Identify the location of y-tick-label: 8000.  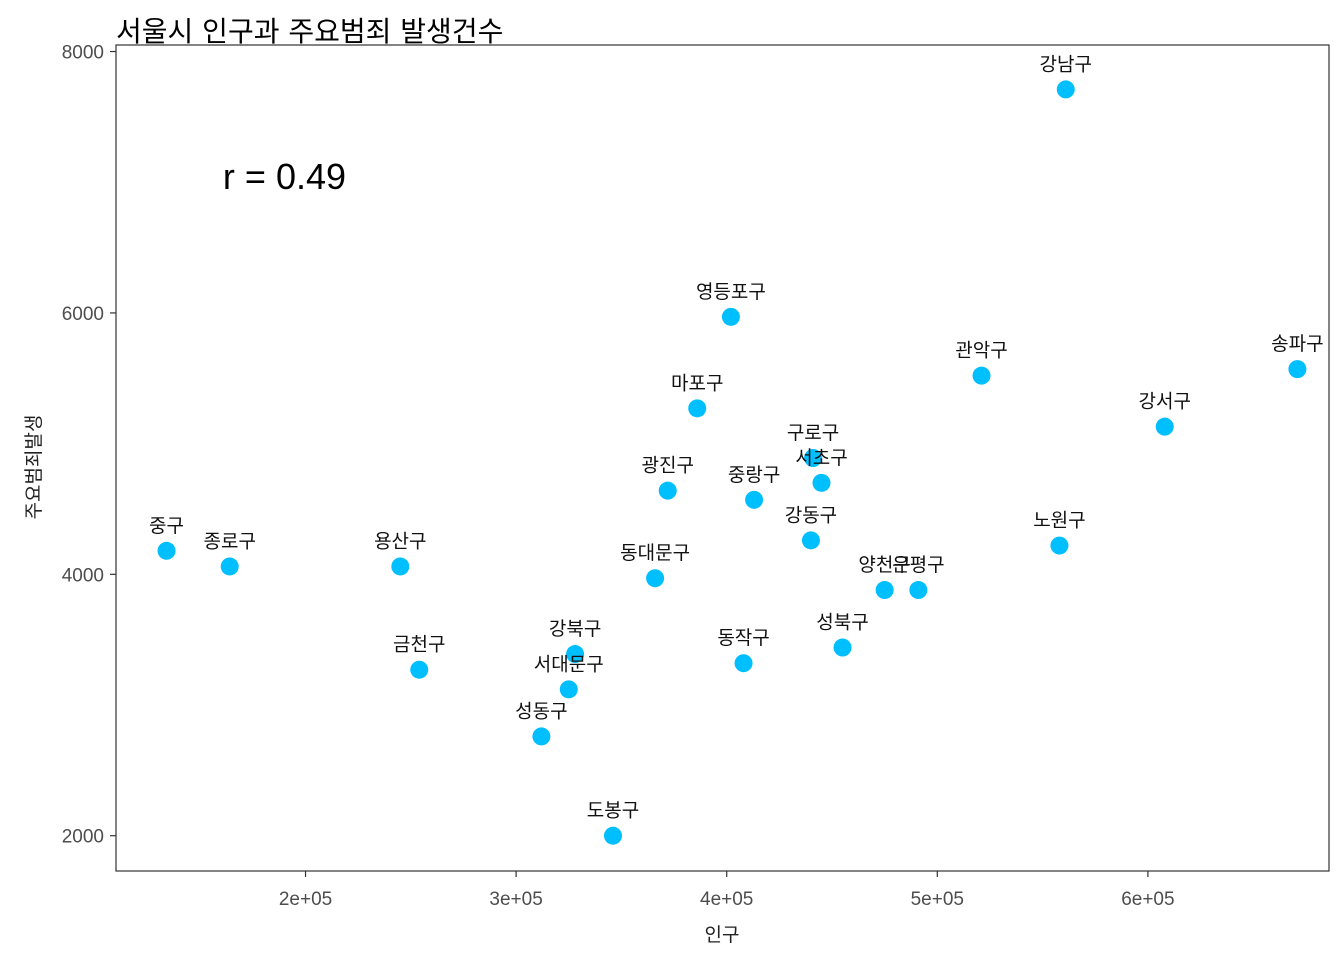
(83, 53).